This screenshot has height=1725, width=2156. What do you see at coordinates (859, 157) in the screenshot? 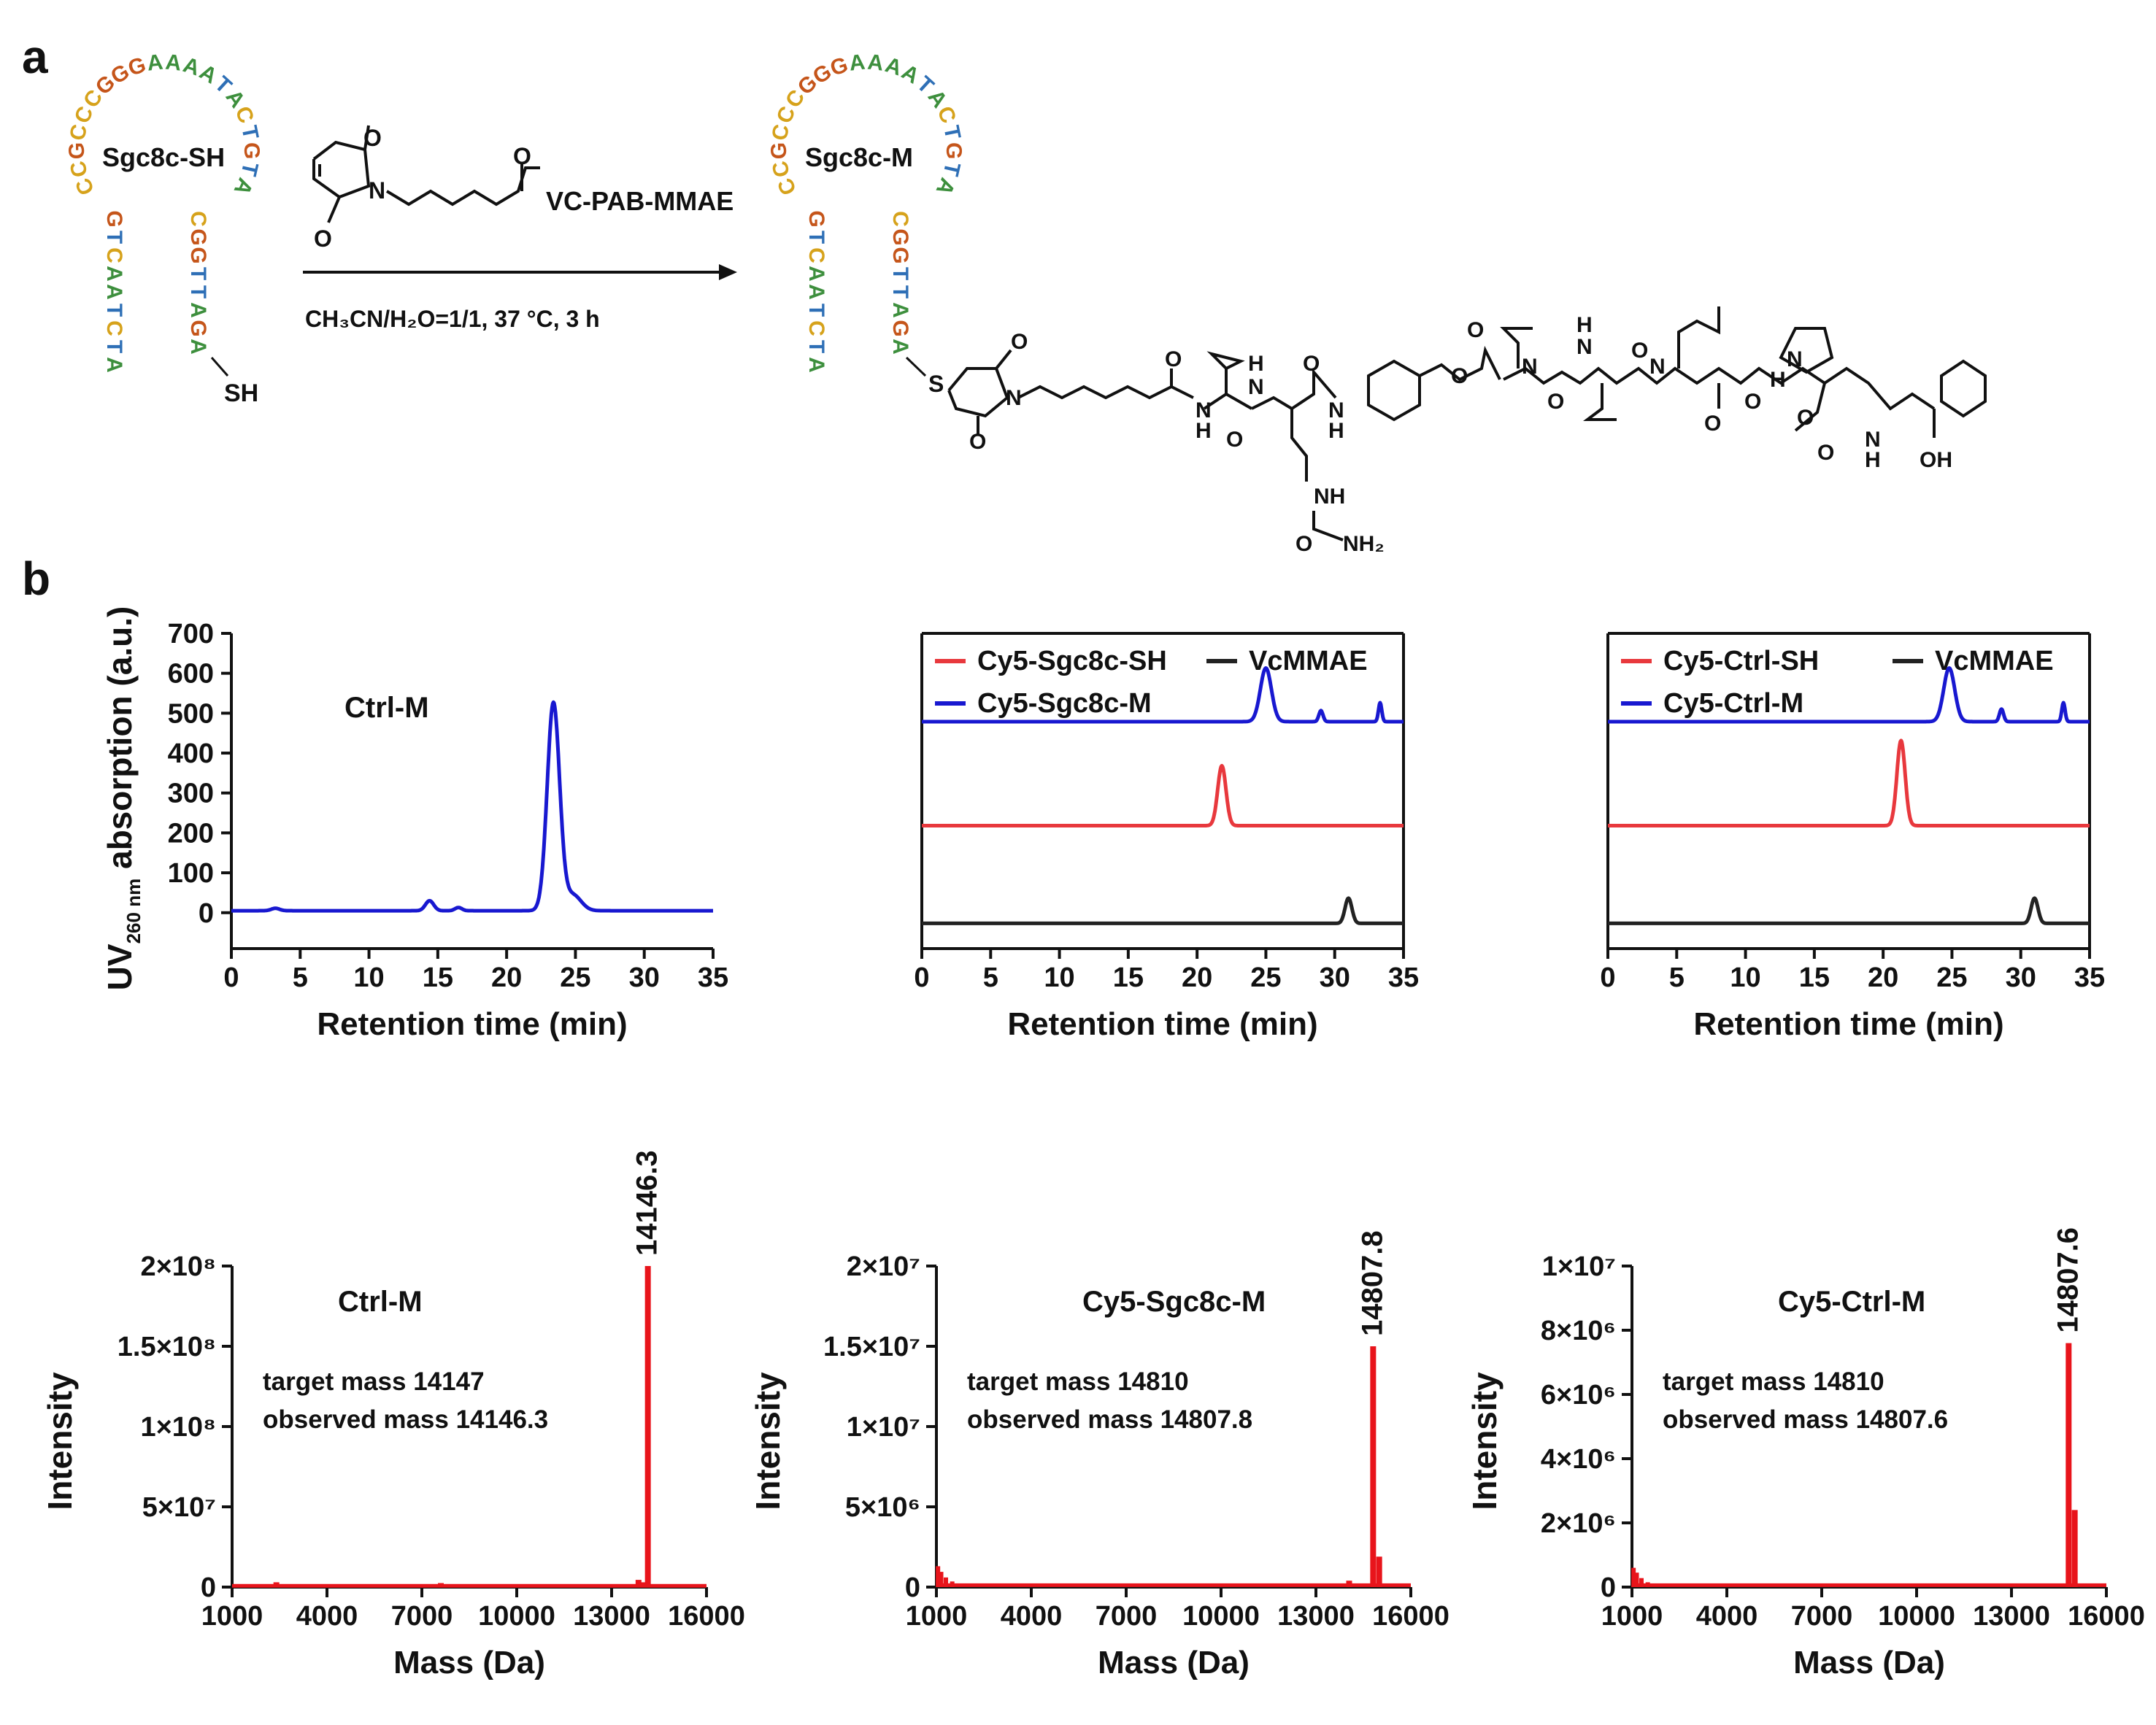
I see `product-label: Sgc8c-M` at bounding box center [859, 157].